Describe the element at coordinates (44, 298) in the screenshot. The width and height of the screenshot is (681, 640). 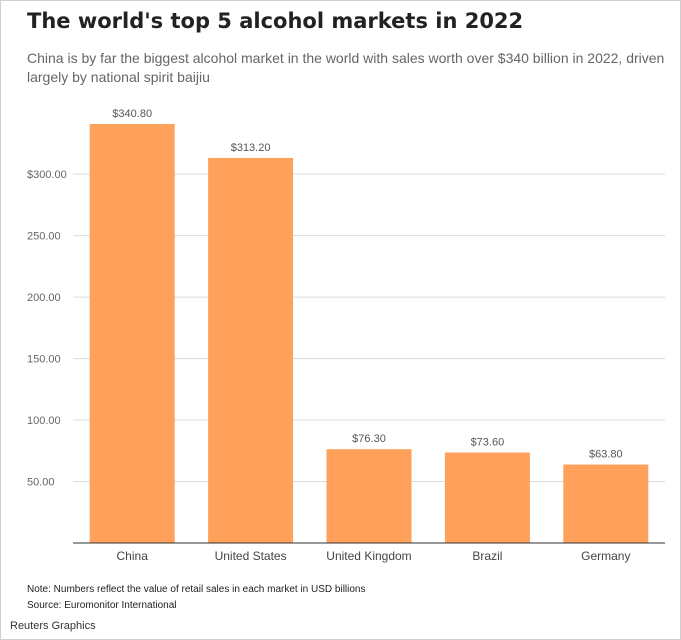
I see `y-tick-label: 200.00` at that location.